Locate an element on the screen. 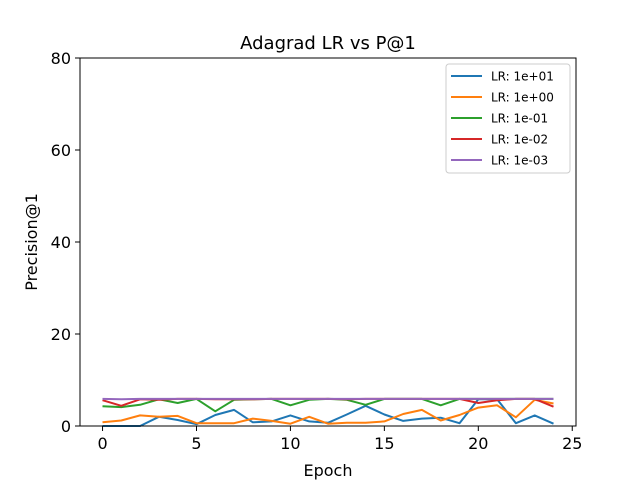 Image resolution: width=640 pixels, height=480 pixels. legend-label-0: LR: 1e+01 is located at coordinates (522, 77).